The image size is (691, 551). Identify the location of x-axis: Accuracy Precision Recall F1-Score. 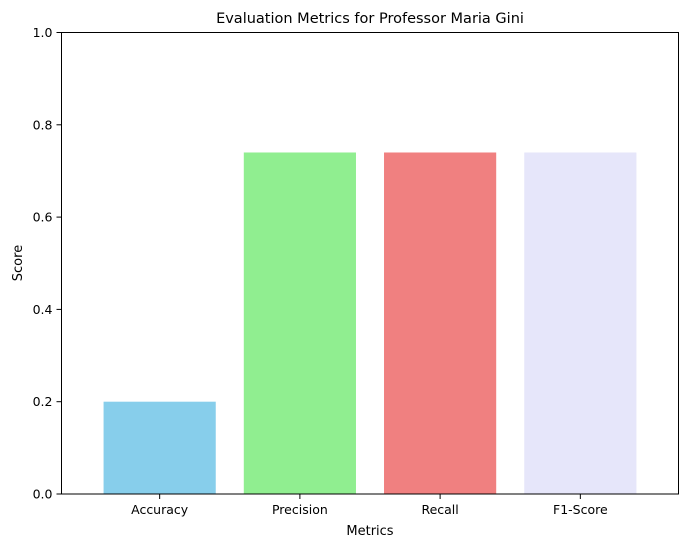
(369, 505).